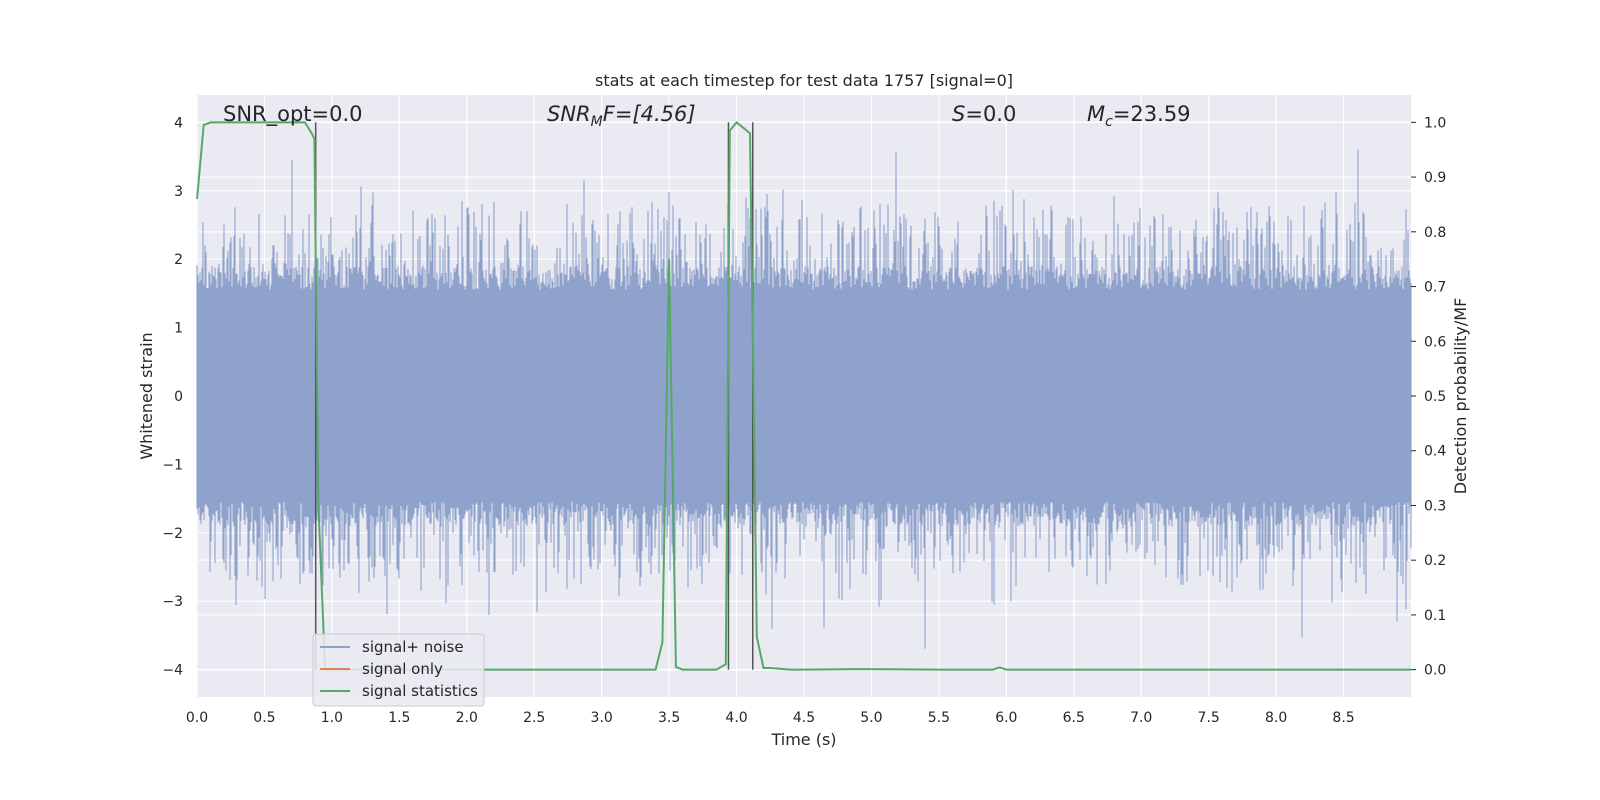 The image size is (1600, 800). What do you see at coordinates (1209, 718) in the screenshot?
I see `x-tick-label: 7.5` at bounding box center [1209, 718].